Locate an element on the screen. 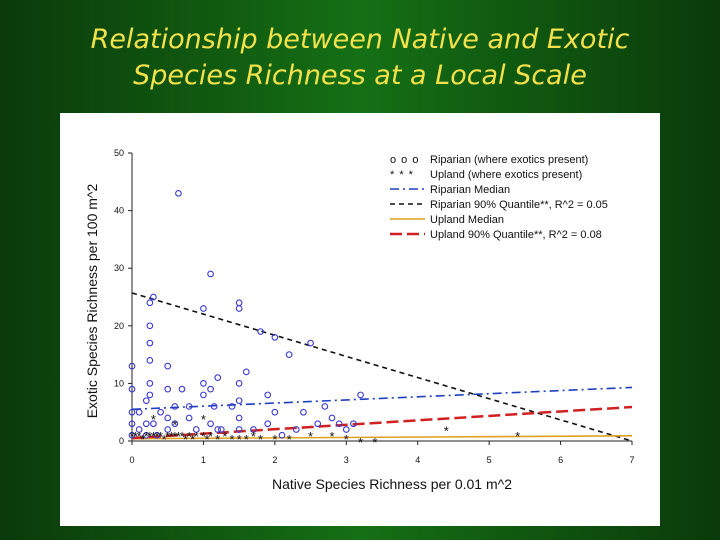  fit-line is located at coordinates (382, 422).